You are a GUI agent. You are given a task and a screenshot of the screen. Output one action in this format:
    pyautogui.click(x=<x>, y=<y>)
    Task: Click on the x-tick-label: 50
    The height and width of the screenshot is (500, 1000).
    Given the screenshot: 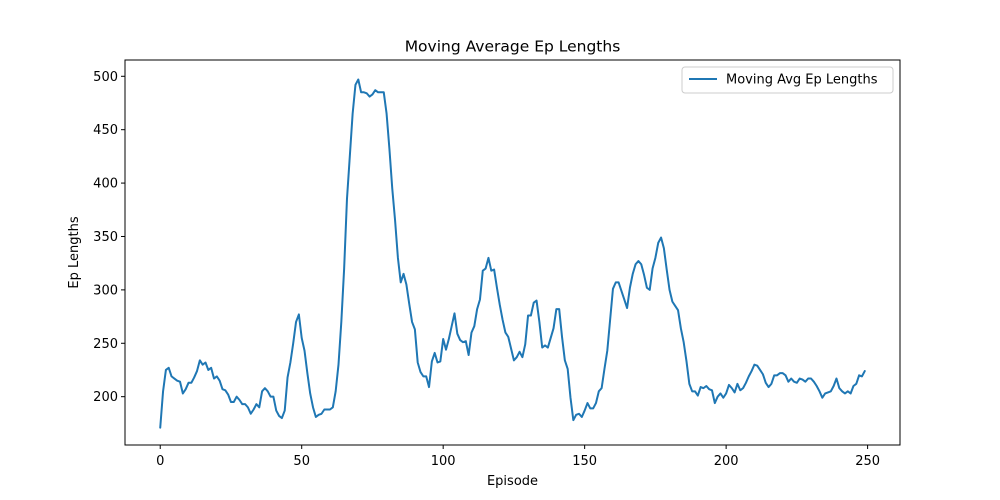 What is the action you would take?
    pyautogui.click(x=301, y=461)
    